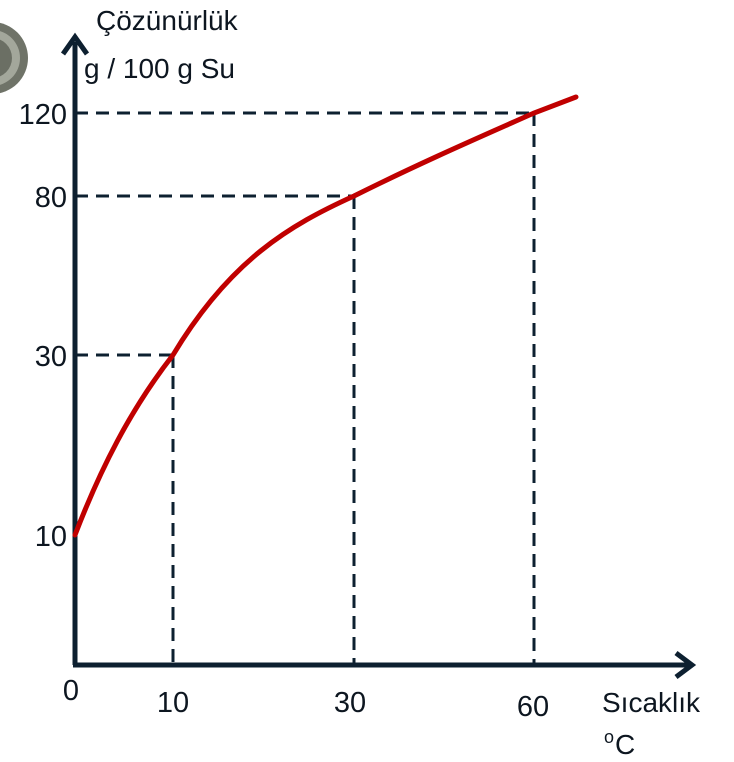 The width and height of the screenshot is (734, 762). I want to click on y-tick-labels: 10 30 80 120, so click(43, 326).